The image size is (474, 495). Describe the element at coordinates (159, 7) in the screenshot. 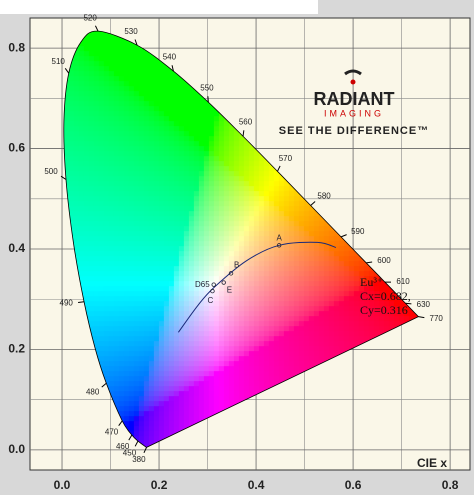

I see `top-strip` at that location.